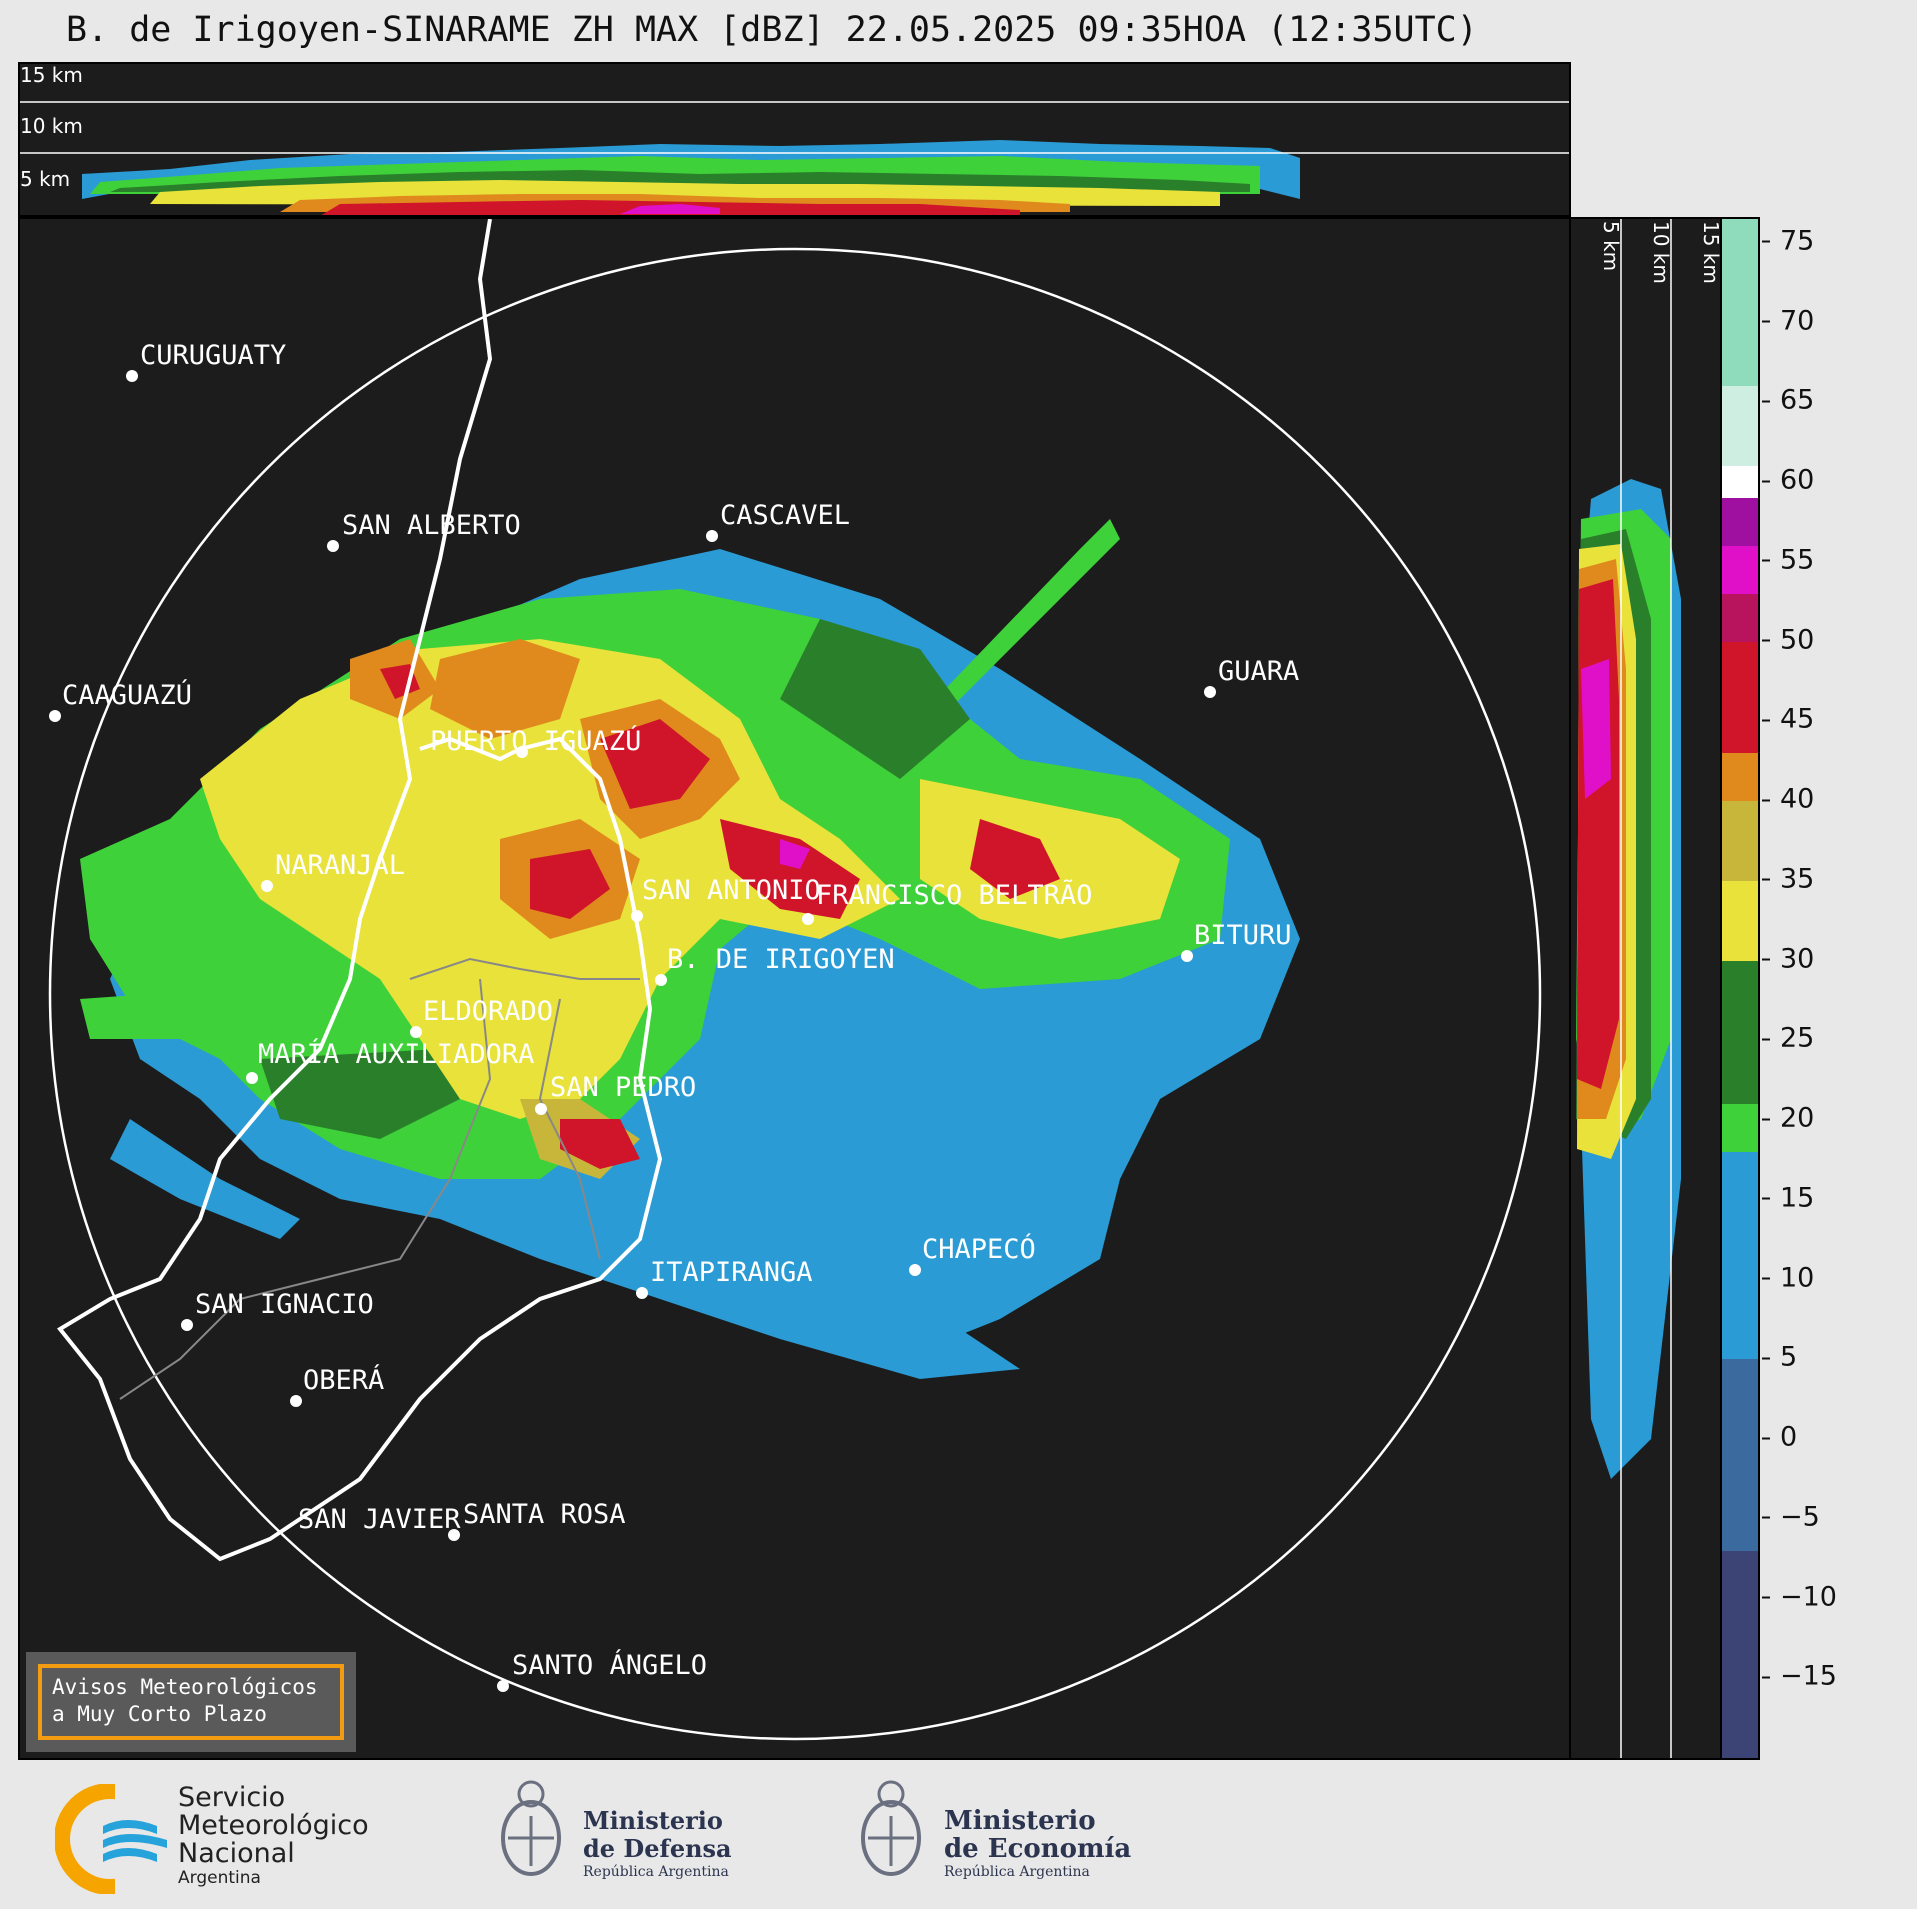  I want to click on notice-line-1: Avisos Meteorológicos, so click(185, 1687).